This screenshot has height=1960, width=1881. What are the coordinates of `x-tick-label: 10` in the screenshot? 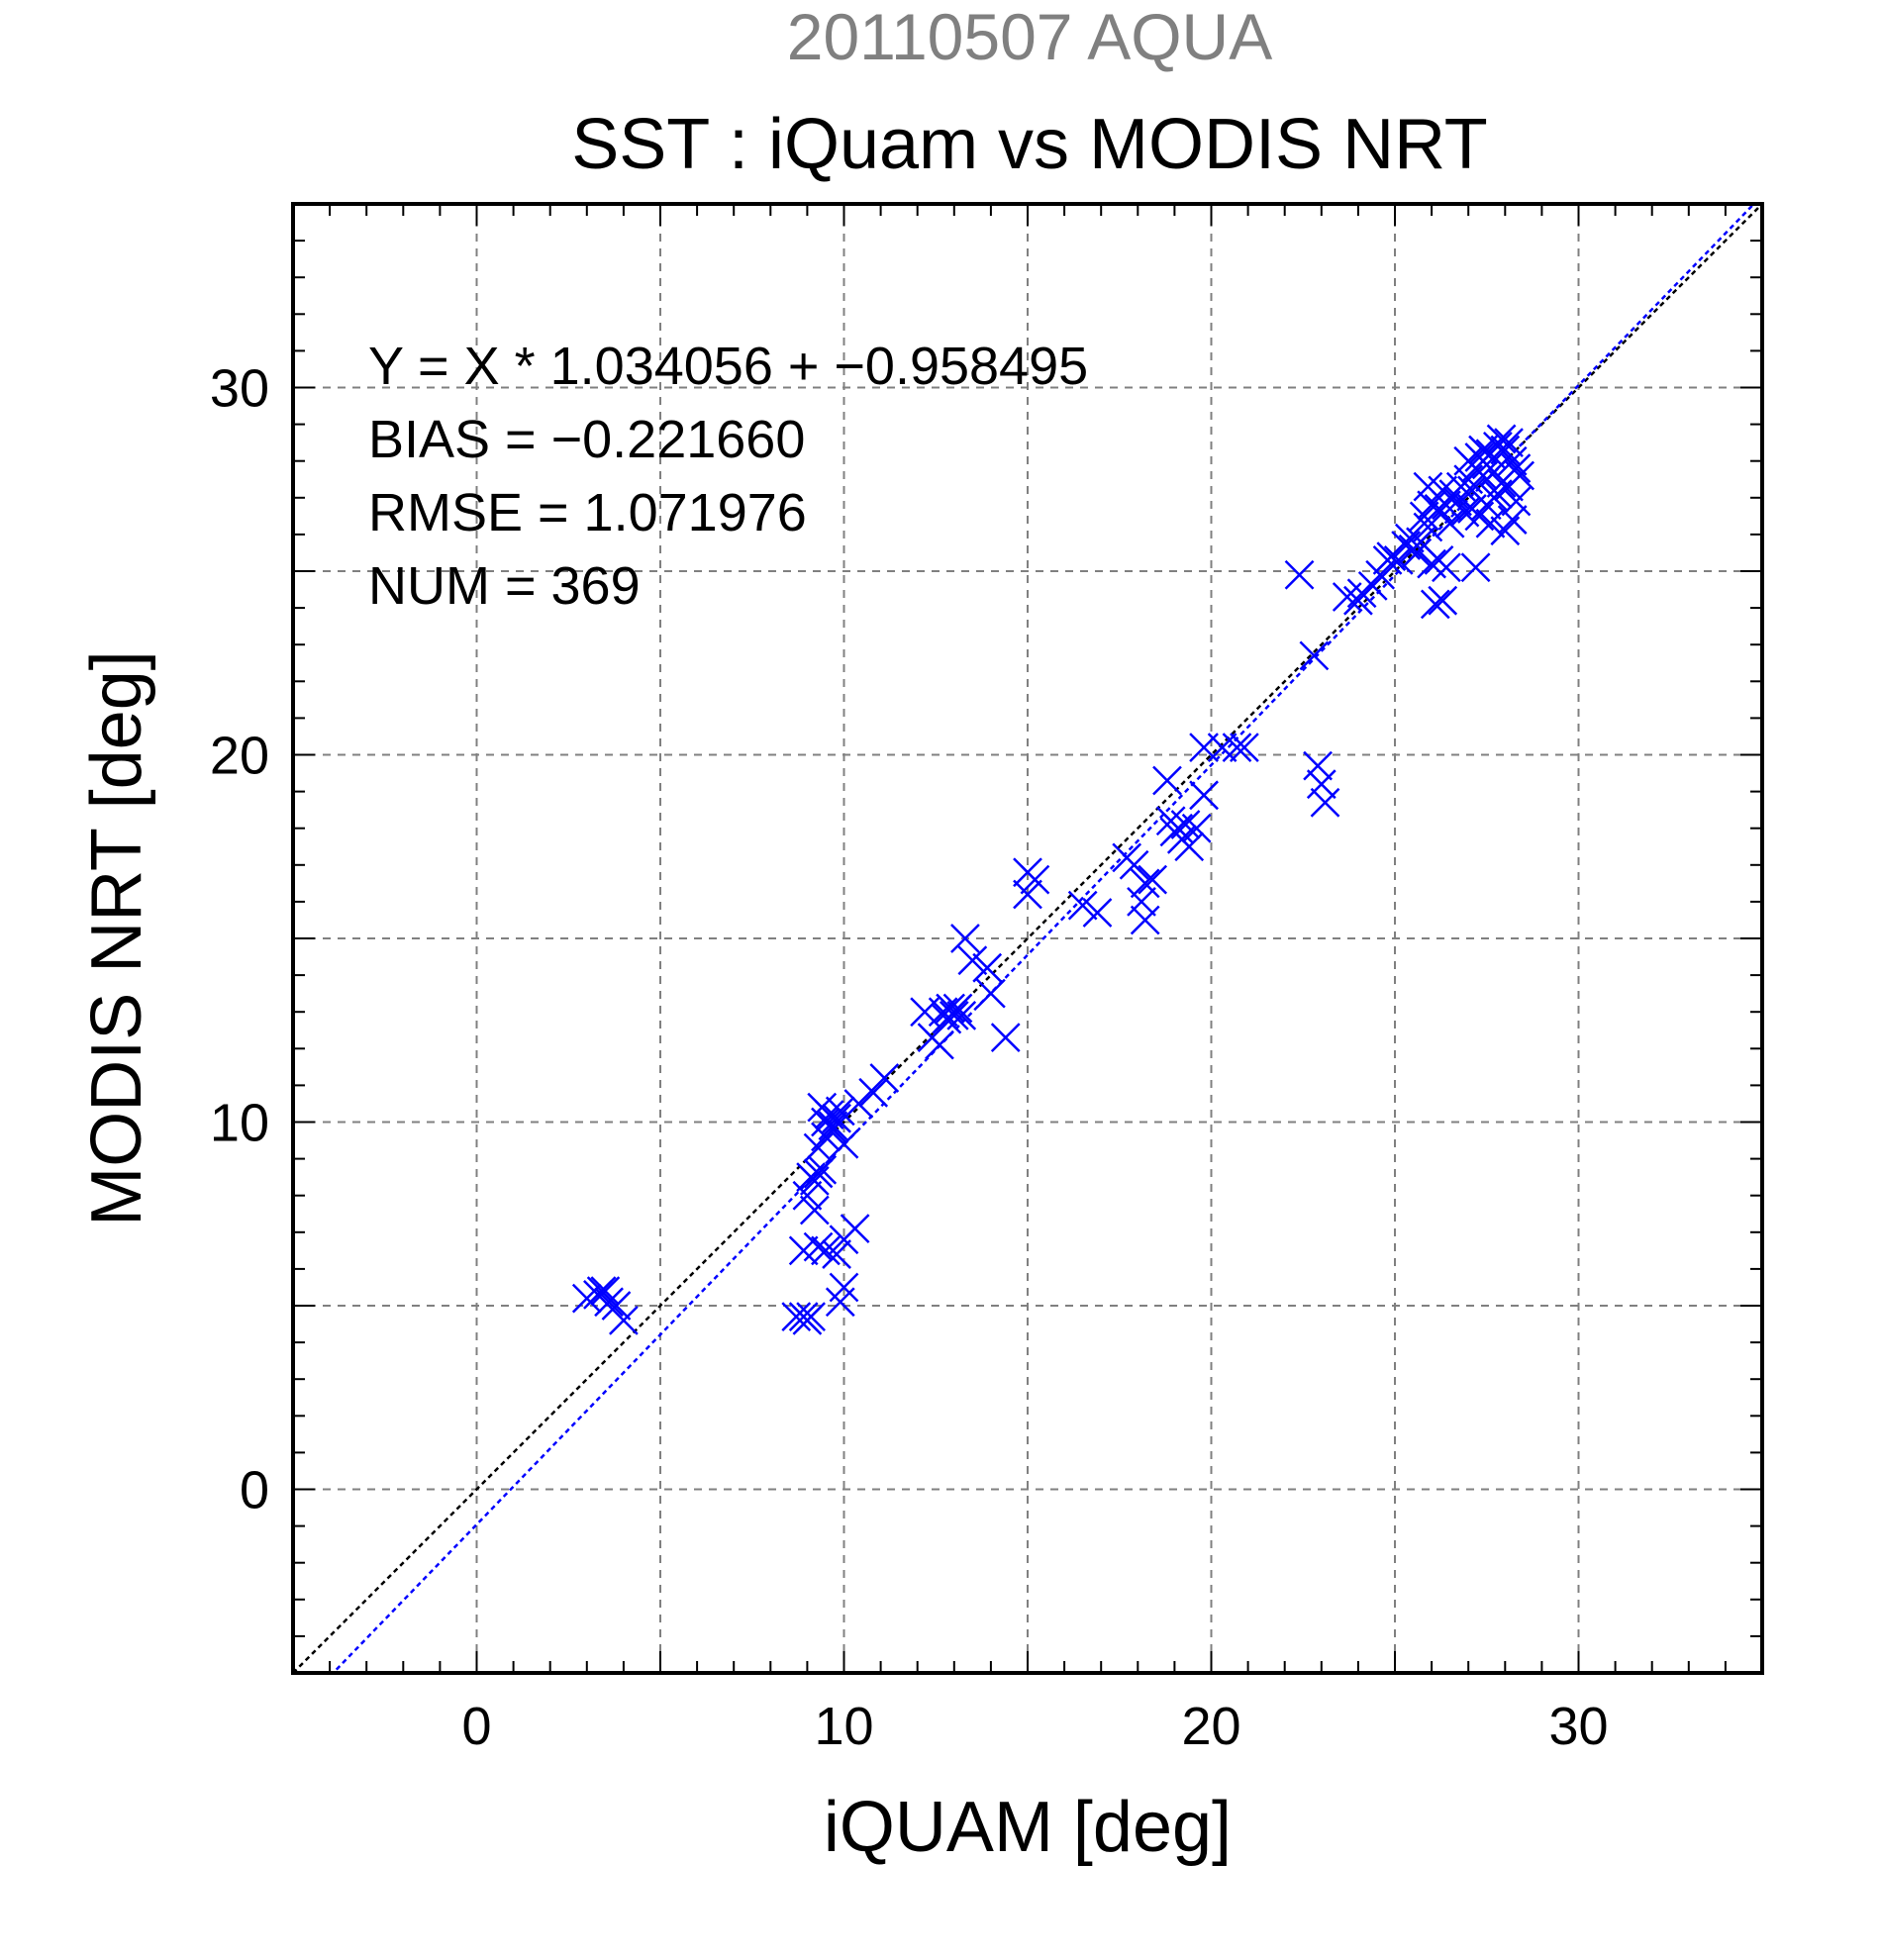 It's located at (843, 1726).